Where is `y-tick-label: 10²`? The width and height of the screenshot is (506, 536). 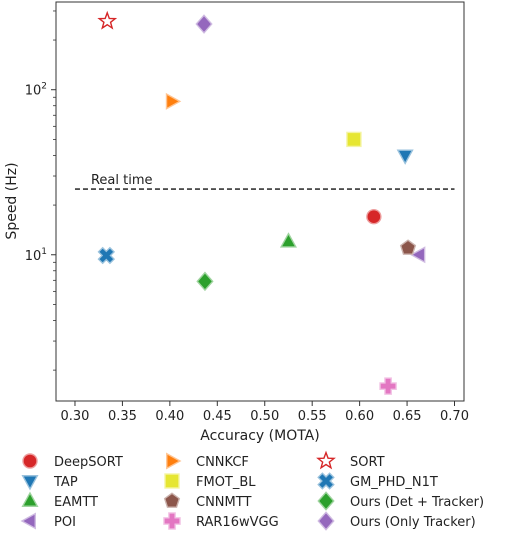
y-tick-label: 10² is located at coordinates (36, 90).